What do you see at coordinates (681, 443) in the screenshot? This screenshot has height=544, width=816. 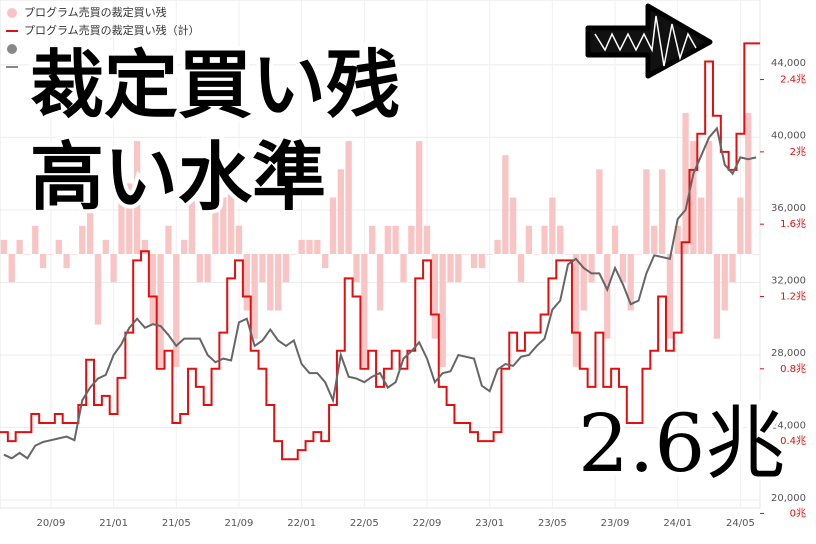 I see `annotation: 2.6兆` at bounding box center [681, 443].